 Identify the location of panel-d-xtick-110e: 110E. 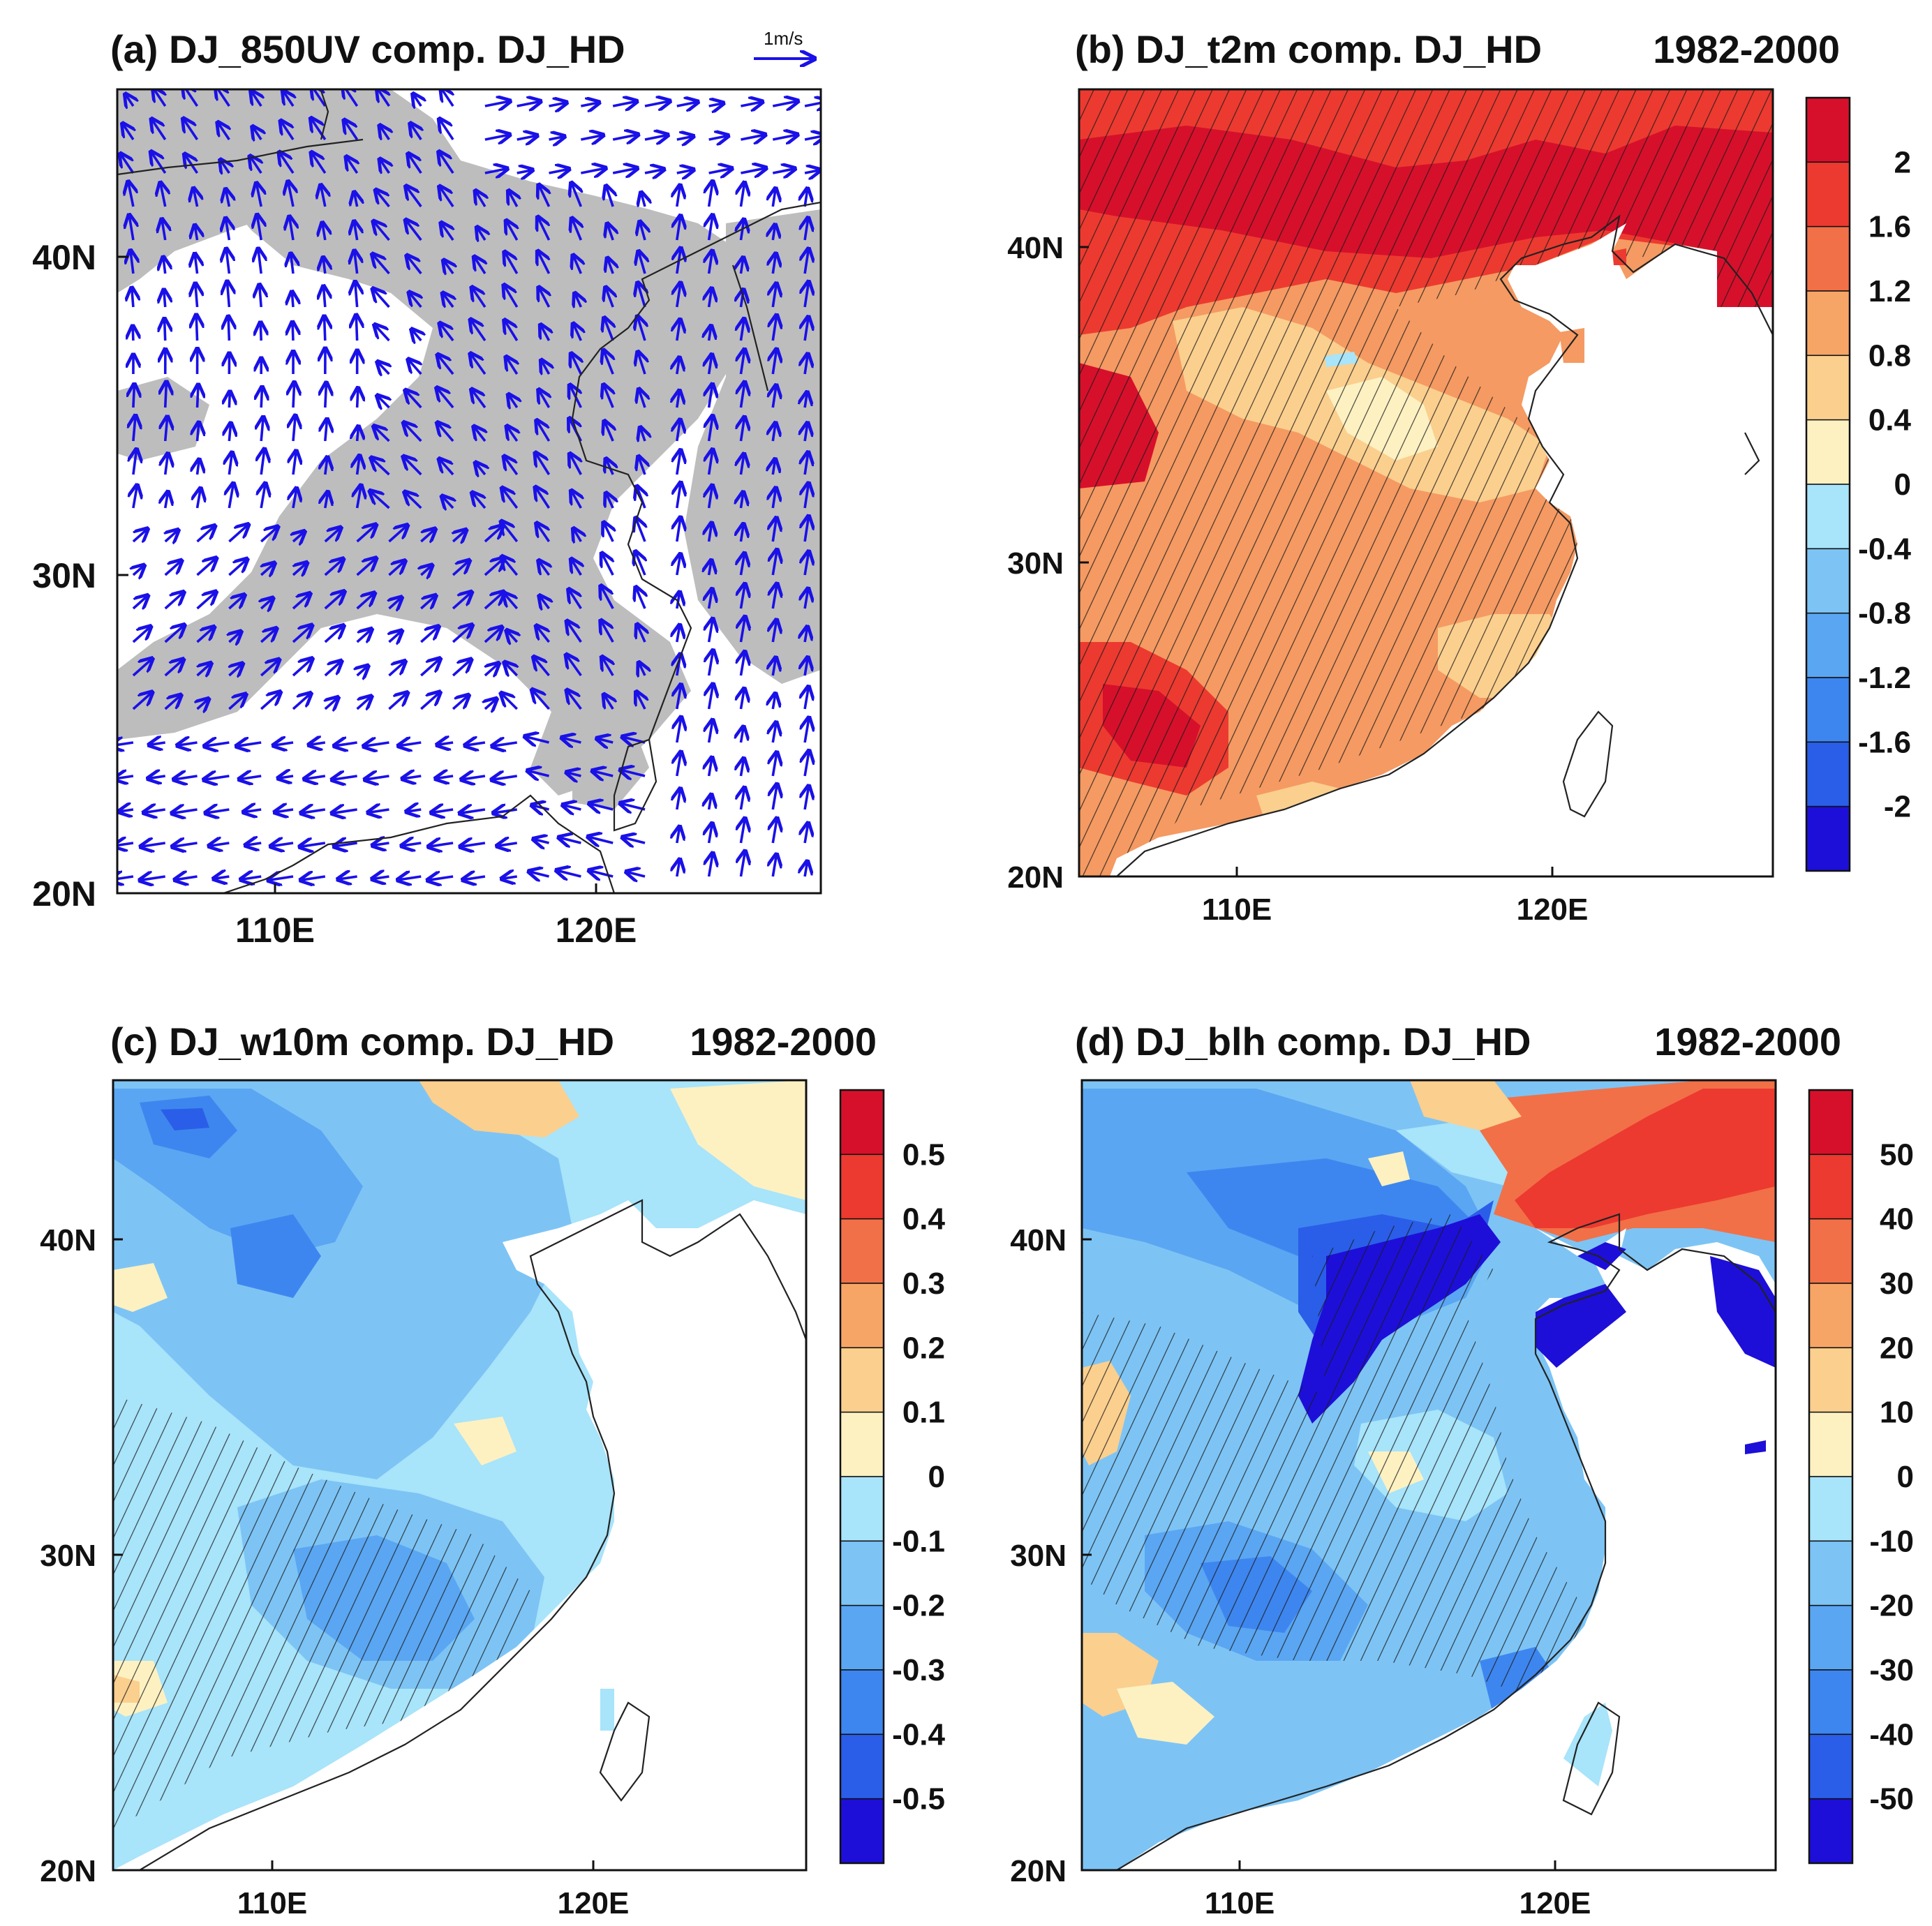
(1240, 1903).